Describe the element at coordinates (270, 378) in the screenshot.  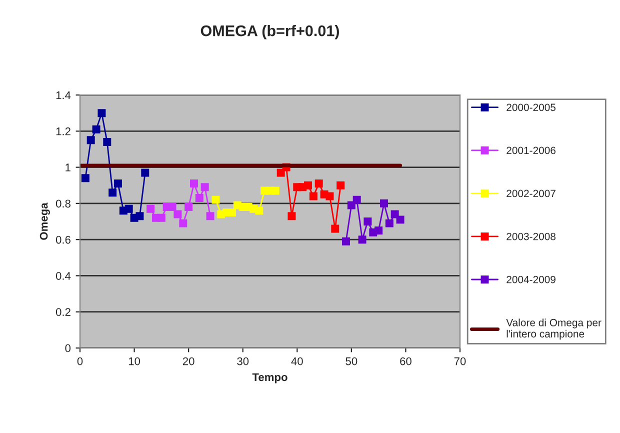
I see `x-axis-title: Tempo` at that location.